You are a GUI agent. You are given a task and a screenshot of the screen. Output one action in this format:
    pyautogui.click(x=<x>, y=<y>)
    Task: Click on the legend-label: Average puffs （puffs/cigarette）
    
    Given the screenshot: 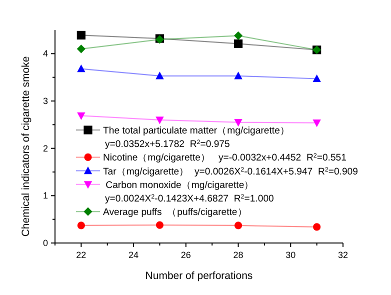 What is the action you would take?
    pyautogui.click(x=175, y=212)
    